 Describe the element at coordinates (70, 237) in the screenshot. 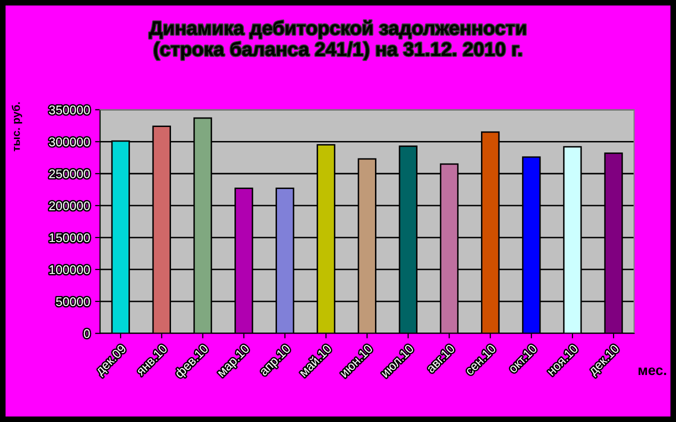

I see `y-tick-label: 150000` at that location.